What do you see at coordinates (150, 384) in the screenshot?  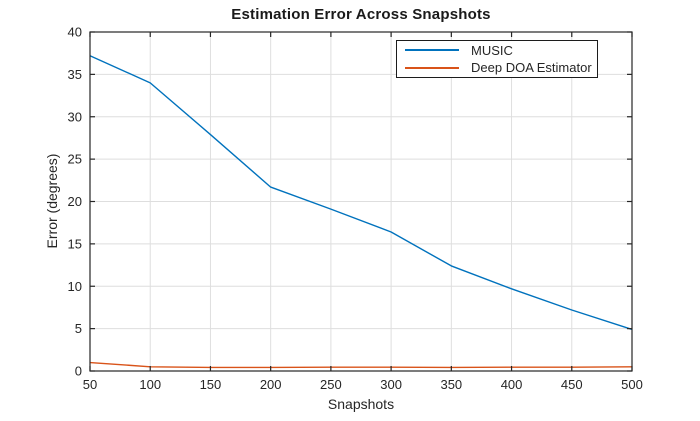 I see `x-tick-label: 100` at bounding box center [150, 384].